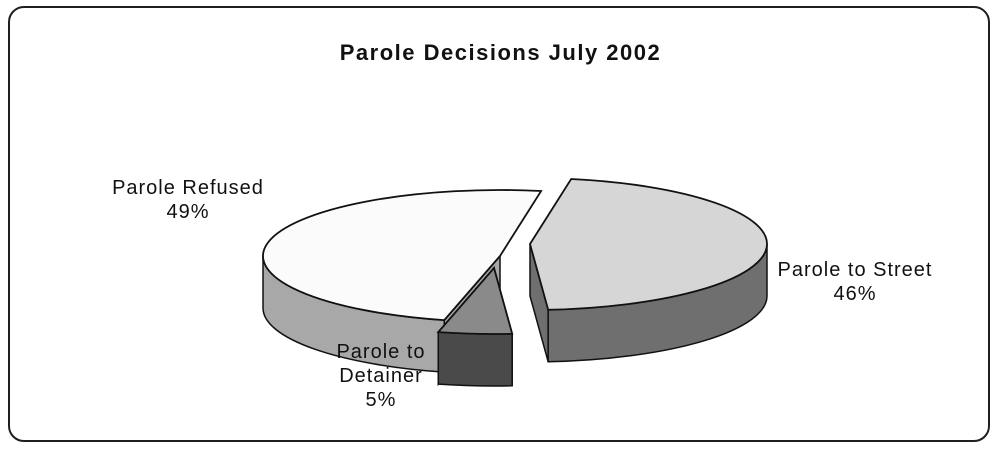 This screenshot has width=1001, height=450. What do you see at coordinates (475, 359) in the screenshot?
I see `slice-side-parole-to-detainer` at bounding box center [475, 359].